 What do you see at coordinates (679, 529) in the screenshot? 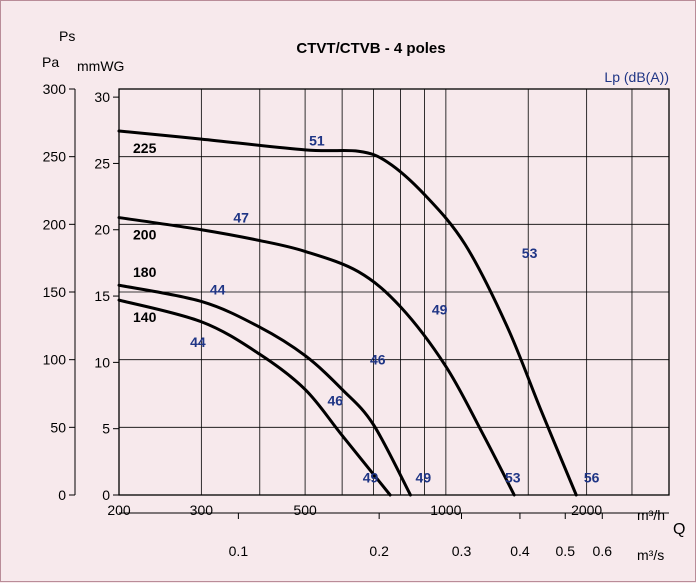
I see `x-axis-label: Q` at bounding box center [679, 529].